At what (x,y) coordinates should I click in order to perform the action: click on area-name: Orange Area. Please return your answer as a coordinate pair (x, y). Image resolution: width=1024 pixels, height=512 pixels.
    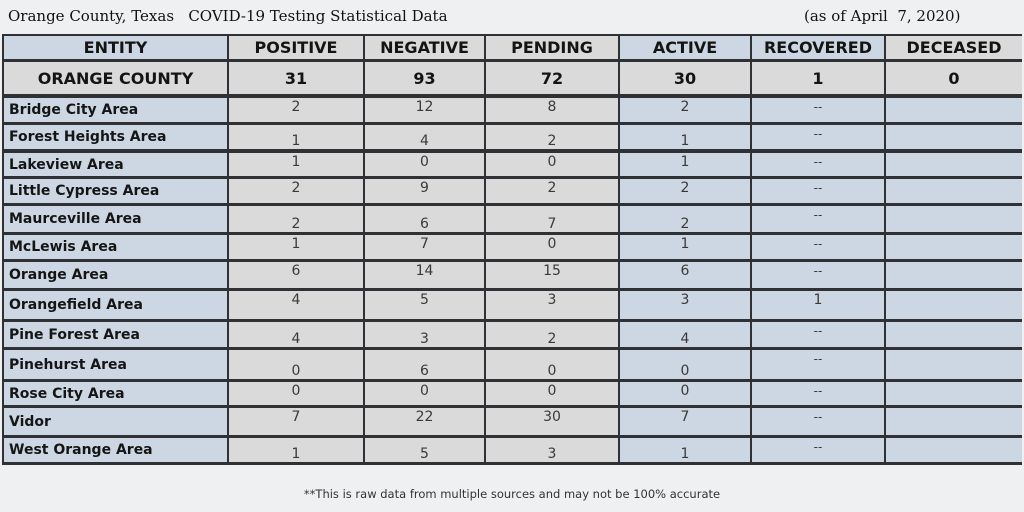
    Looking at the image, I should click on (115, 275).